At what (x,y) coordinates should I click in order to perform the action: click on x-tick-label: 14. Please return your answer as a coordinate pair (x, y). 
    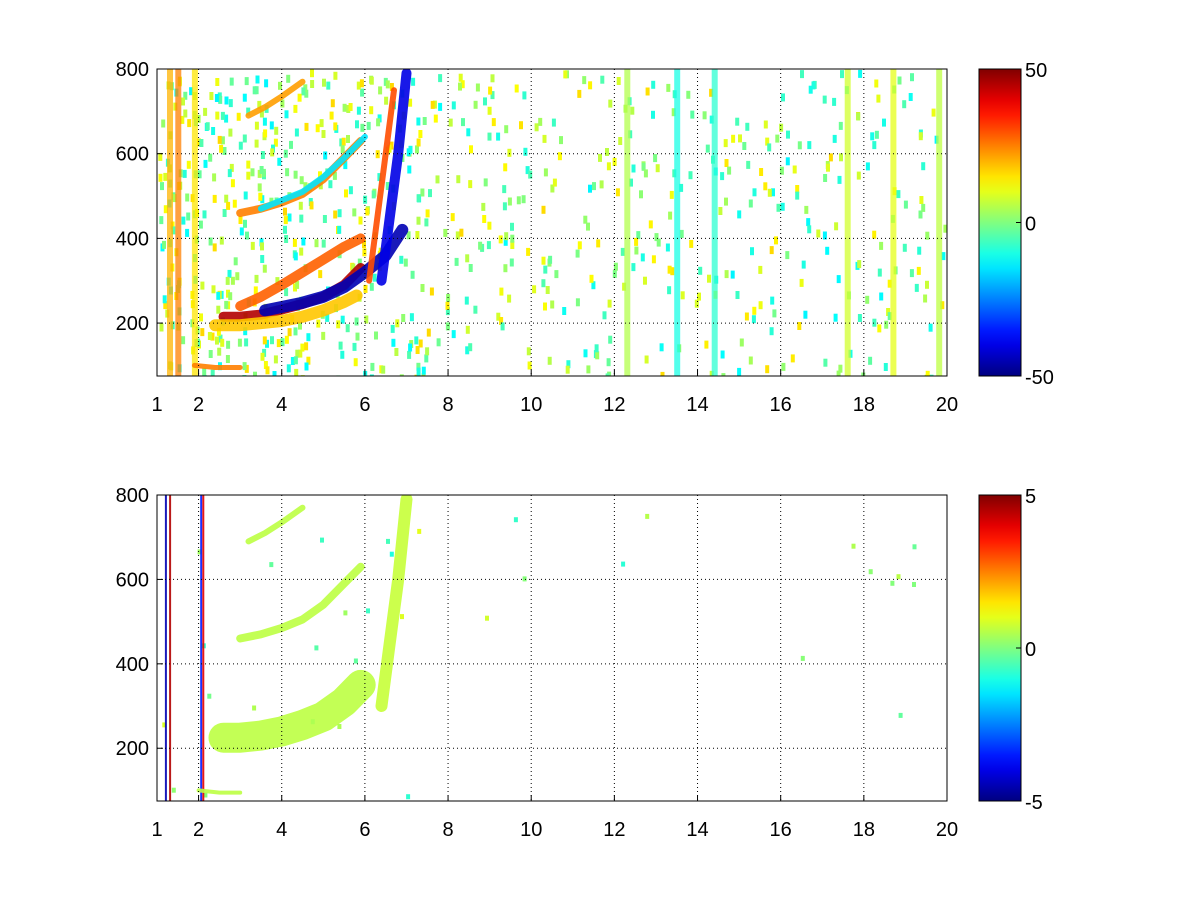
    Looking at the image, I should click on (697, 830).